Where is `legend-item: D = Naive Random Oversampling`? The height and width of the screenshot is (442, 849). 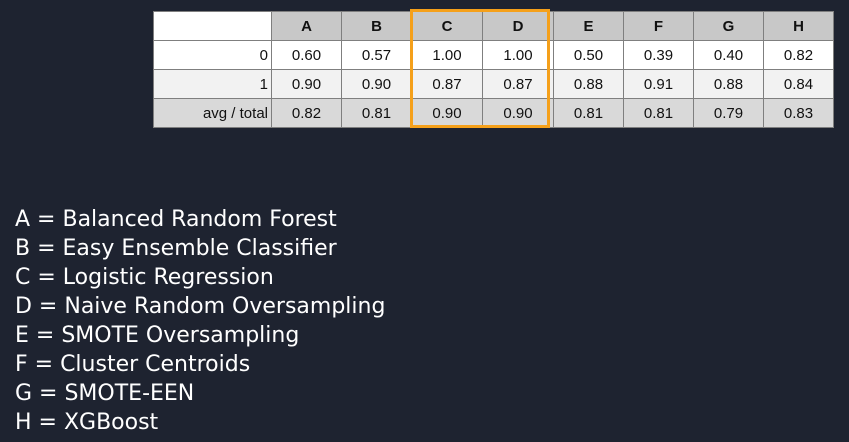 legend-item: D = Naive Random Oversampling is located at coordinates (200, 306).